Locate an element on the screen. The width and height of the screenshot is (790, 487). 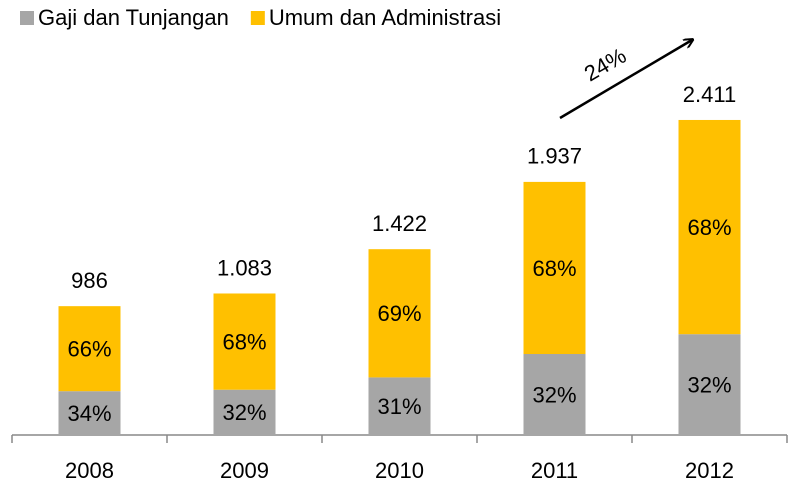
growth-arrow is located at coordinates (625, 80).